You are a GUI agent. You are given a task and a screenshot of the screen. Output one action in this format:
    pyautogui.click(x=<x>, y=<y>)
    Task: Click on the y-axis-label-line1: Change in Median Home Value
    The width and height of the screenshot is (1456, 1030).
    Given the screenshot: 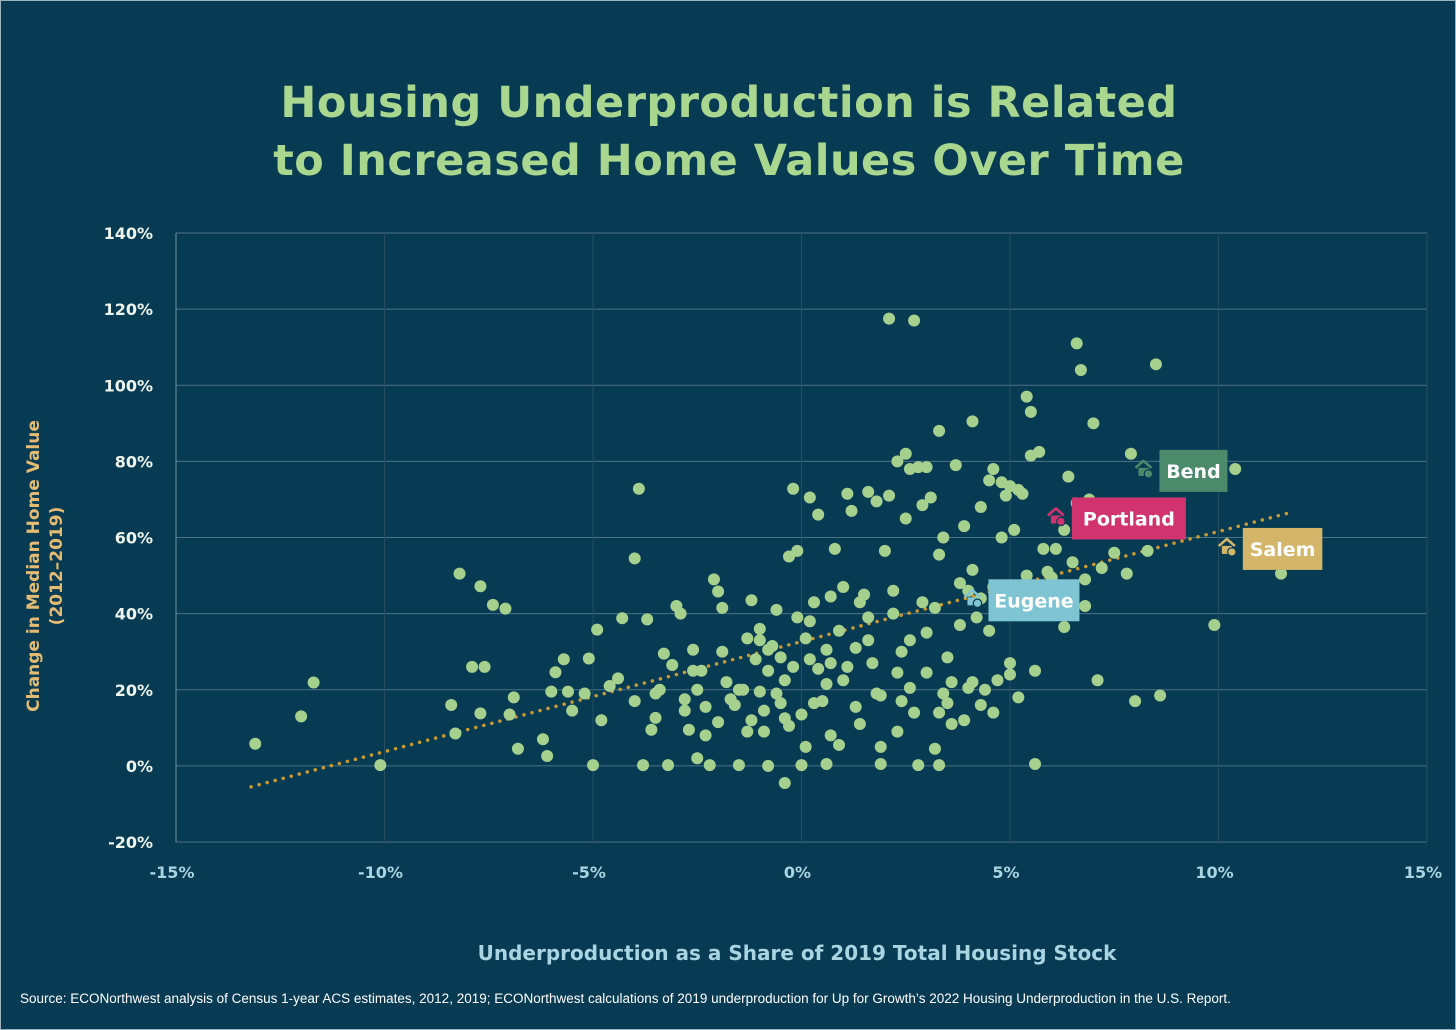 What is the action you would take?
    pyautogui.click(x=34, y=566)
    